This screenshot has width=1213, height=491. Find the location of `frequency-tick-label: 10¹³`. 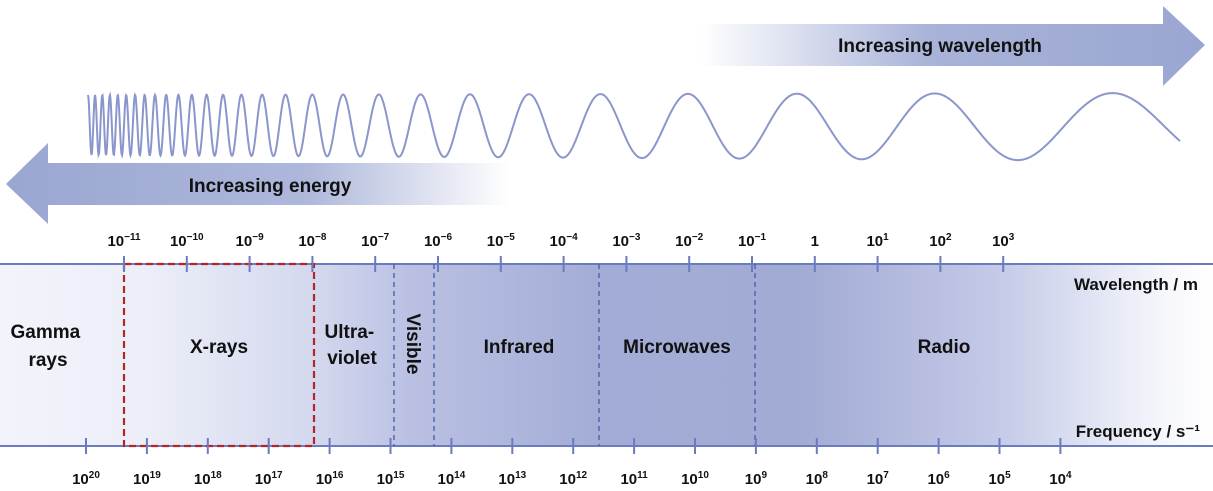

frequency-tick-label: 10¹³ is located at coordinates (512, 479).